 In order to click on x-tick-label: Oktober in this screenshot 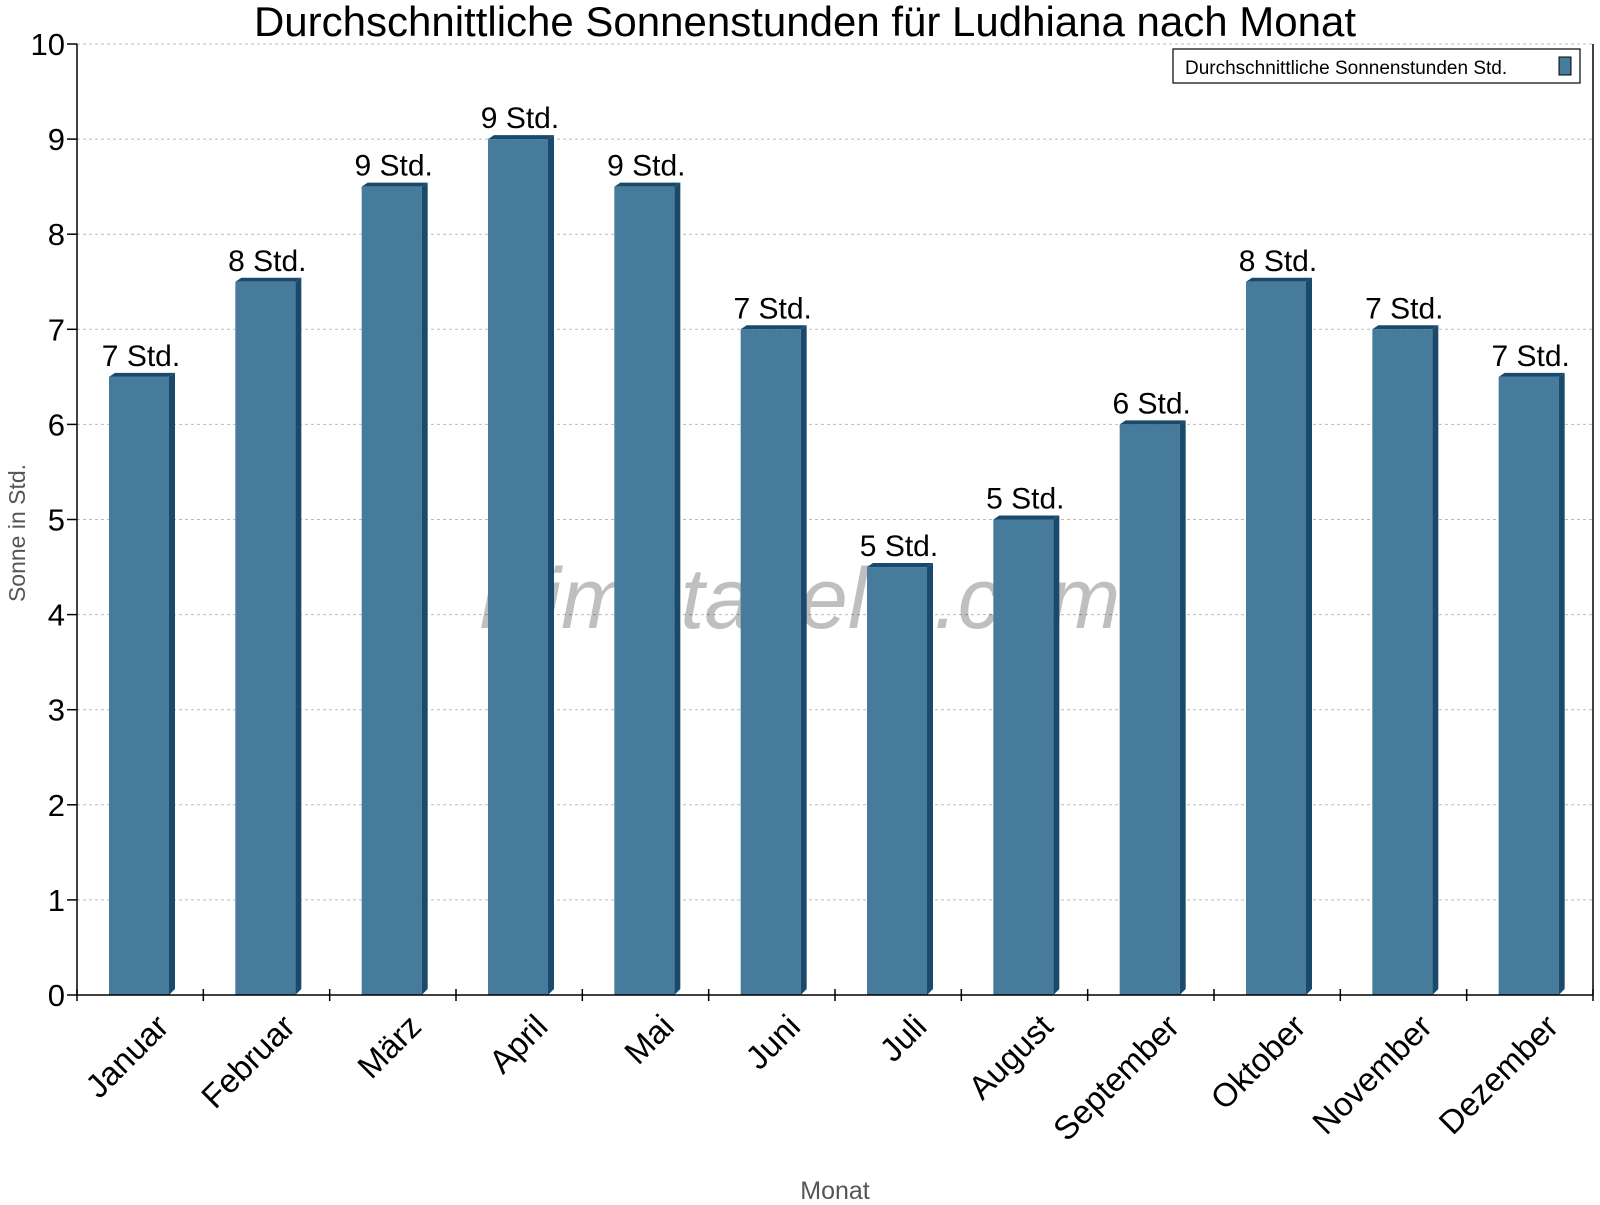, I will do `click(1257, 1061)`.